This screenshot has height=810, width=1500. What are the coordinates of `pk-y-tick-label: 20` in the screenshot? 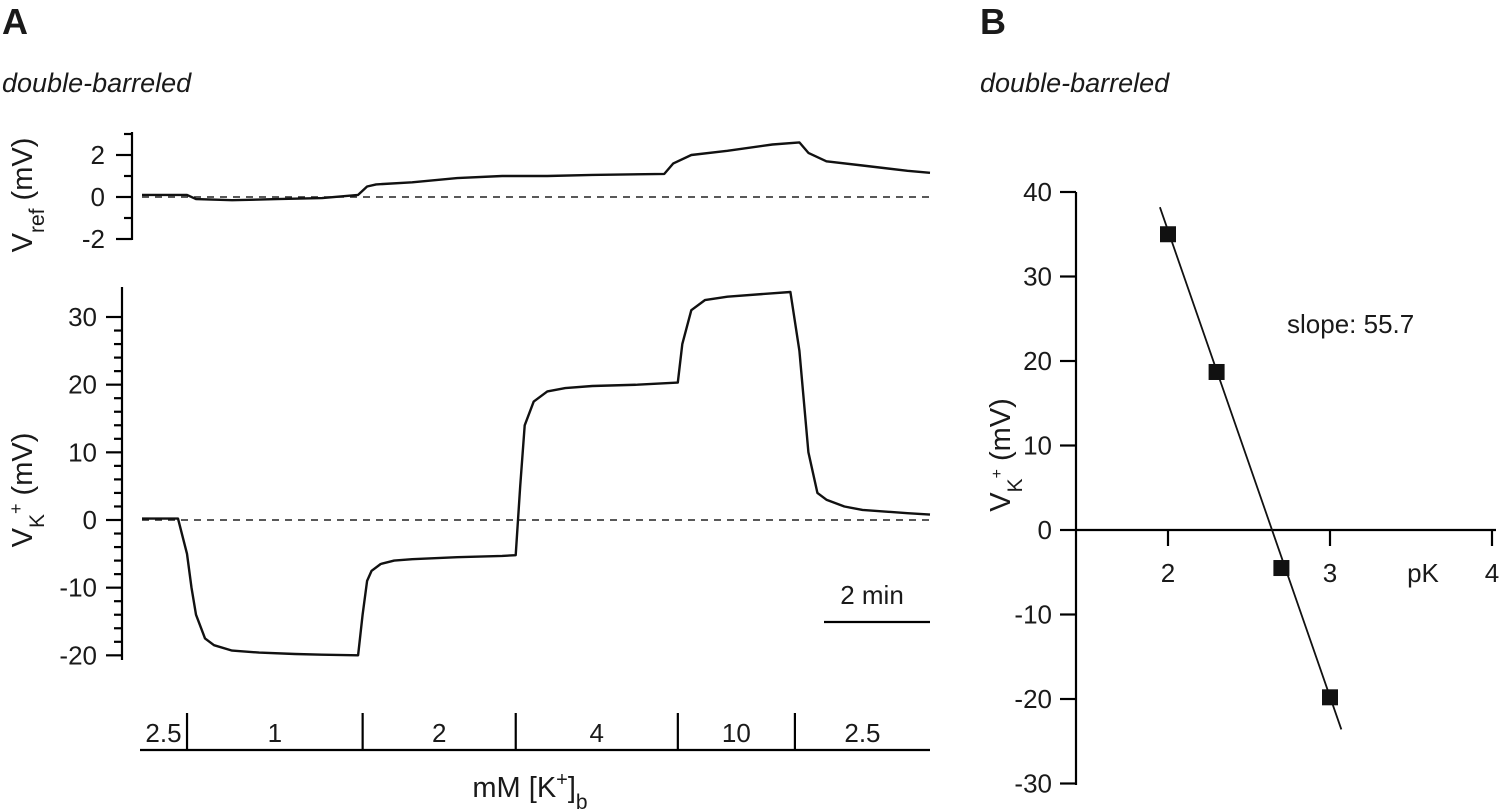 It's located at (1037, 361).